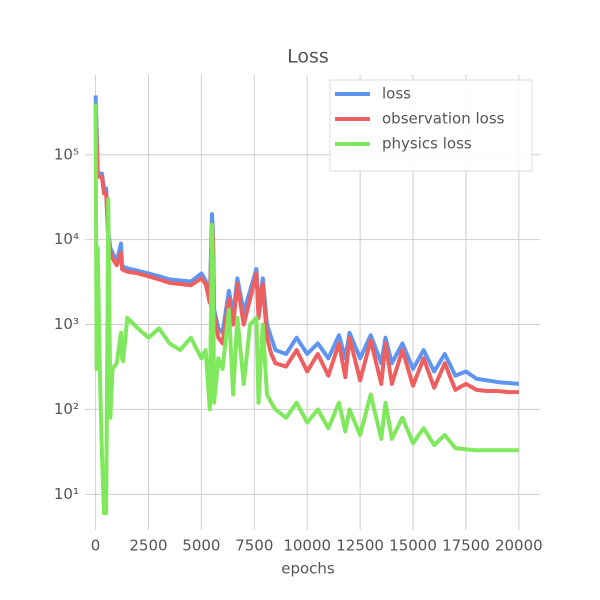 The image size is (600, 600). I want to click on x-tick-label: 17500, so click(466, 546).